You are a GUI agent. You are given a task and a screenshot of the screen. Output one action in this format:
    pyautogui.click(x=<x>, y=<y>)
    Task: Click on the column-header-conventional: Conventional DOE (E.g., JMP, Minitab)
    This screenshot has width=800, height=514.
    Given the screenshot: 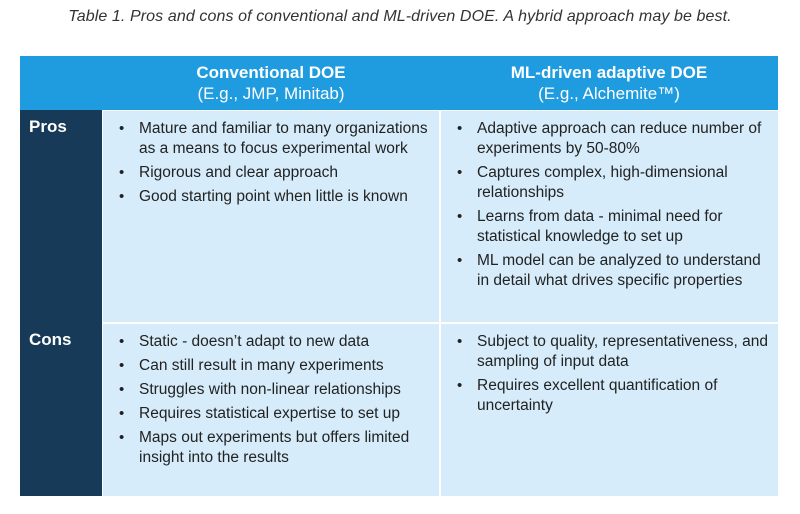 What is the action you would take?
    pyautogui.click(x=271, y=83)
    